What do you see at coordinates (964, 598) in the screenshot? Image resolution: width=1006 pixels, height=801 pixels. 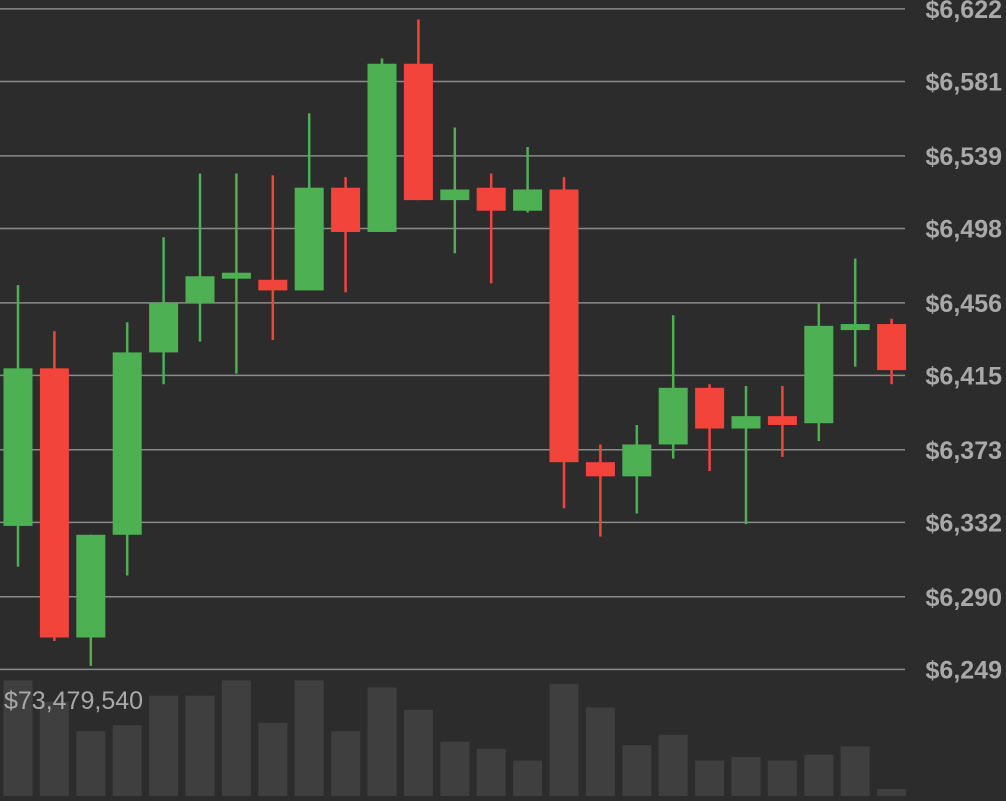 I see `price-tick-label: $6,290` at bounding box center [964, 598].